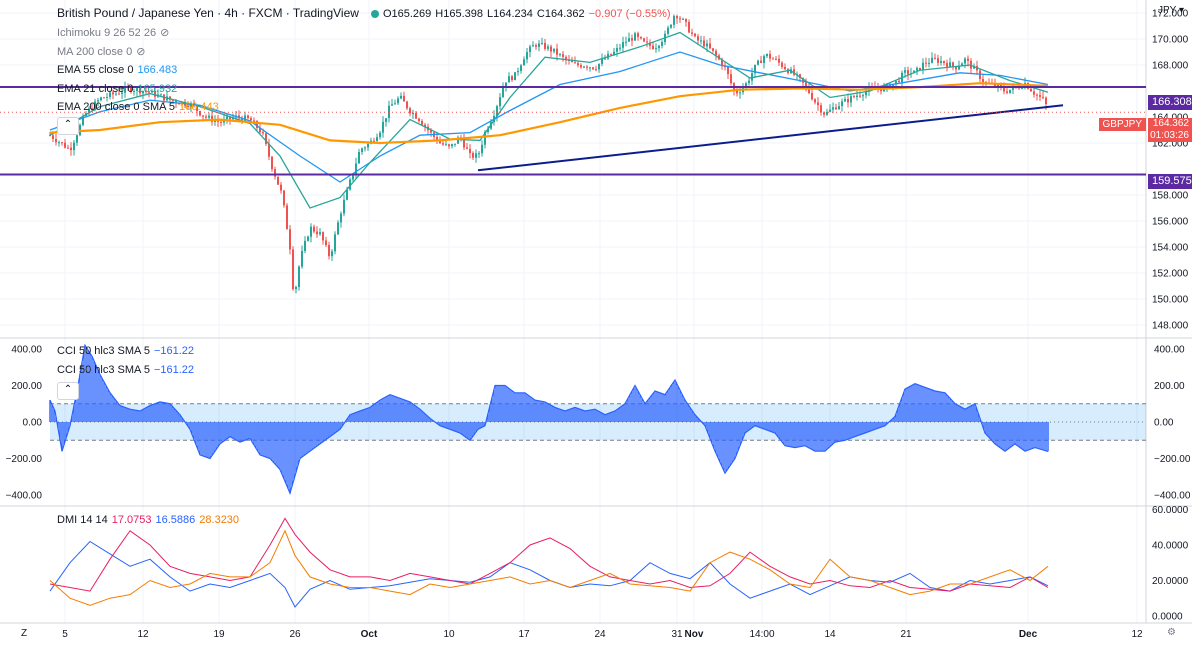 The image size is (1192, 646). I want to click on legend-ichimoku: Ichimoku 9 26 52 26 ⊘, so click(115, 32).